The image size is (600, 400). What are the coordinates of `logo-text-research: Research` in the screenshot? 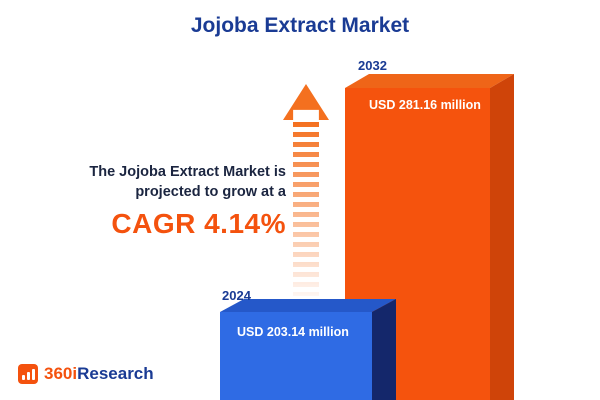 It's located at (115, 373).